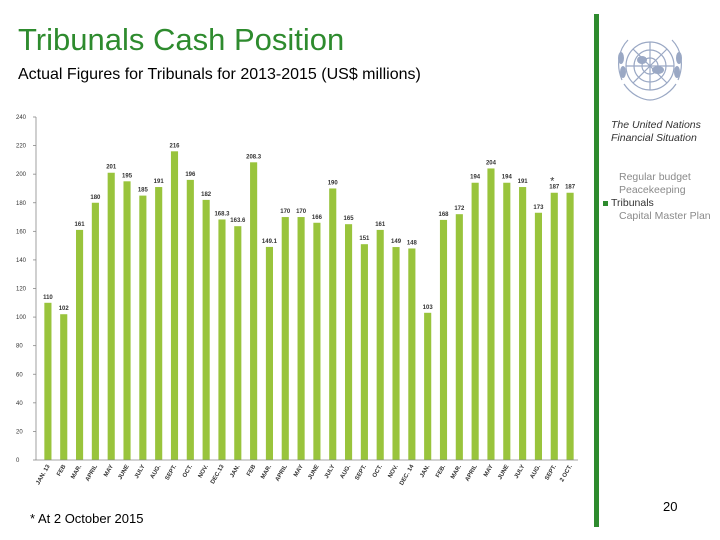 This screenshot has width=720, height=540. What do you see at coordinates (218, 474) in the screenshot?
I see `x-tick-label: DEC.13` at bounding box center [218, 474].